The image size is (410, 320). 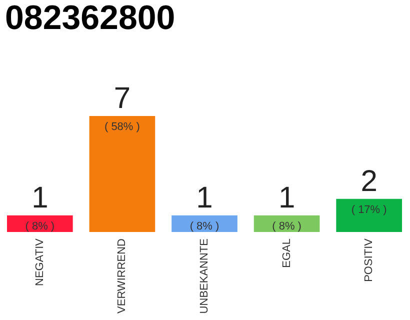 I want to click on data-label: 2, so click(x=369, y=181).